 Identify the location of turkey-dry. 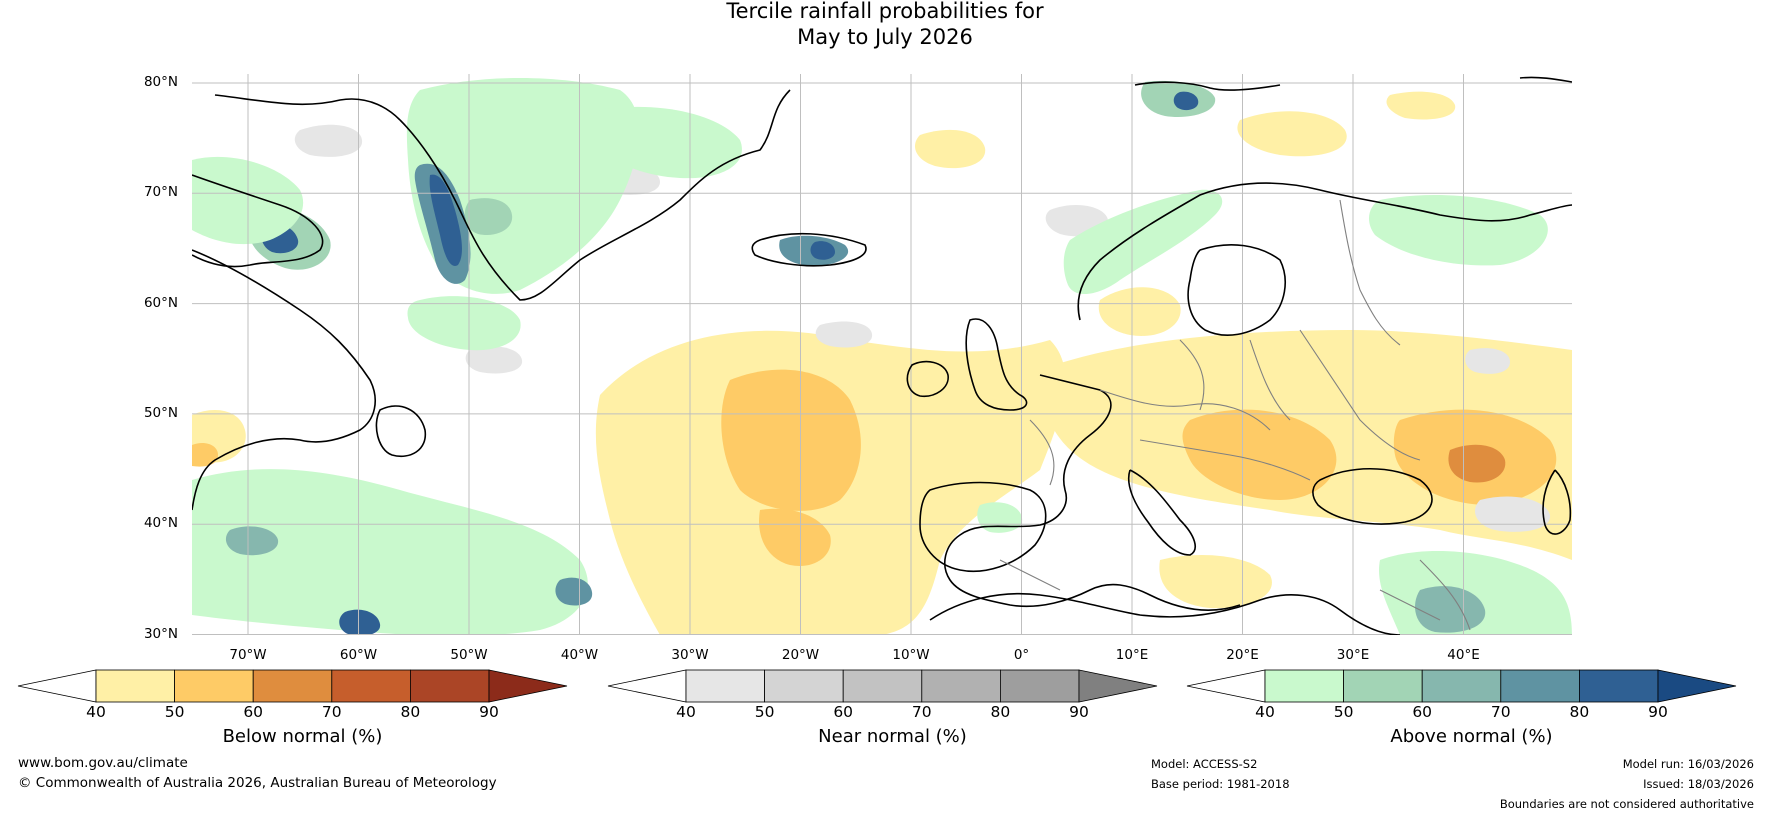
(1215, 582).